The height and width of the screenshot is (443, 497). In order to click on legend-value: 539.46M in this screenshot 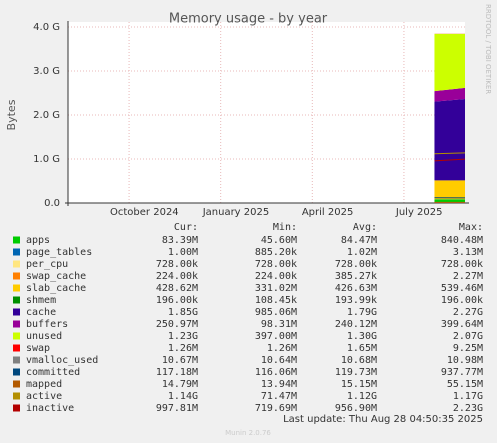, I will do `click(462, 288)`.